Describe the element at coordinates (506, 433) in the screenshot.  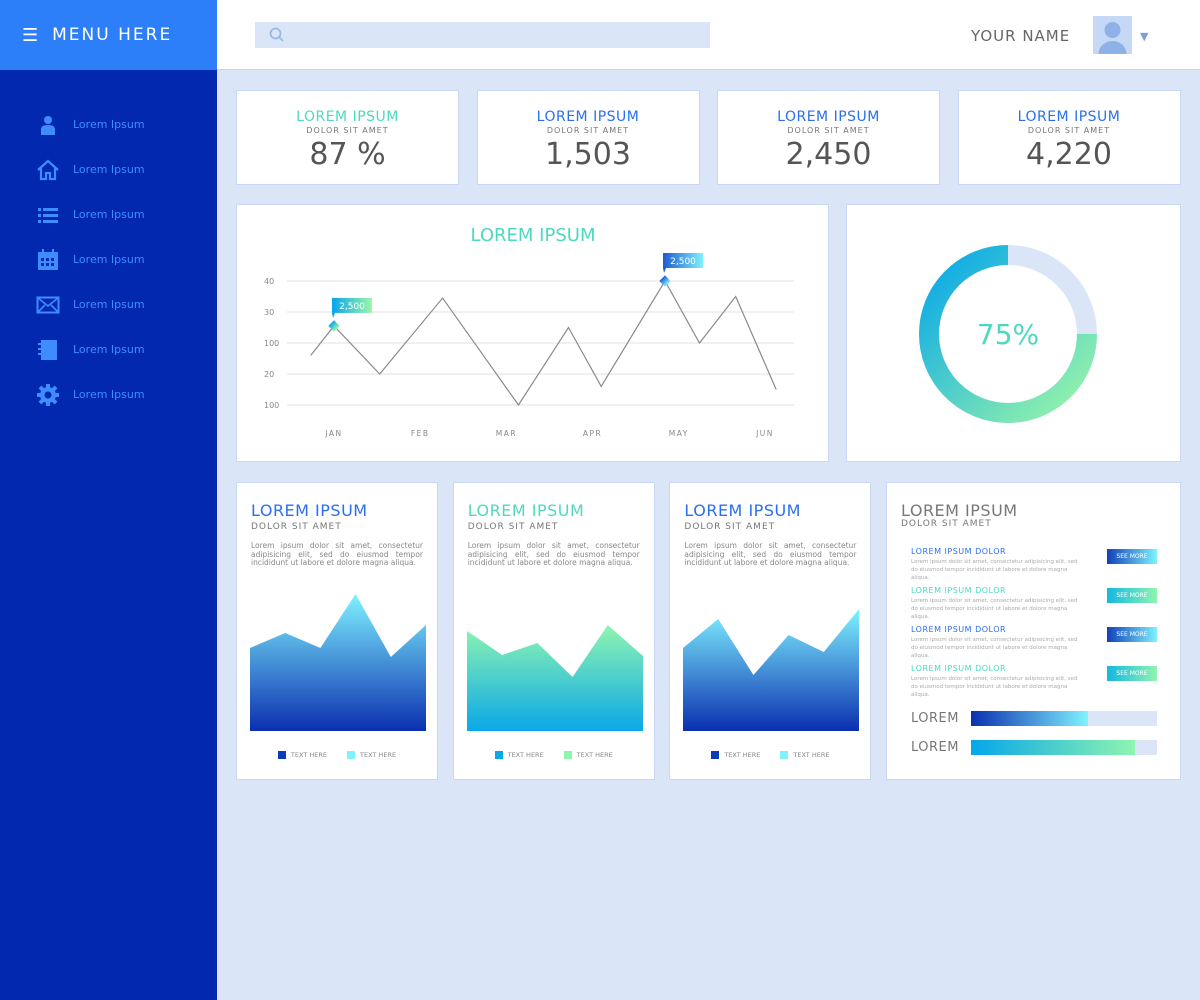
I see `x-tick-label: MAR` at that location.